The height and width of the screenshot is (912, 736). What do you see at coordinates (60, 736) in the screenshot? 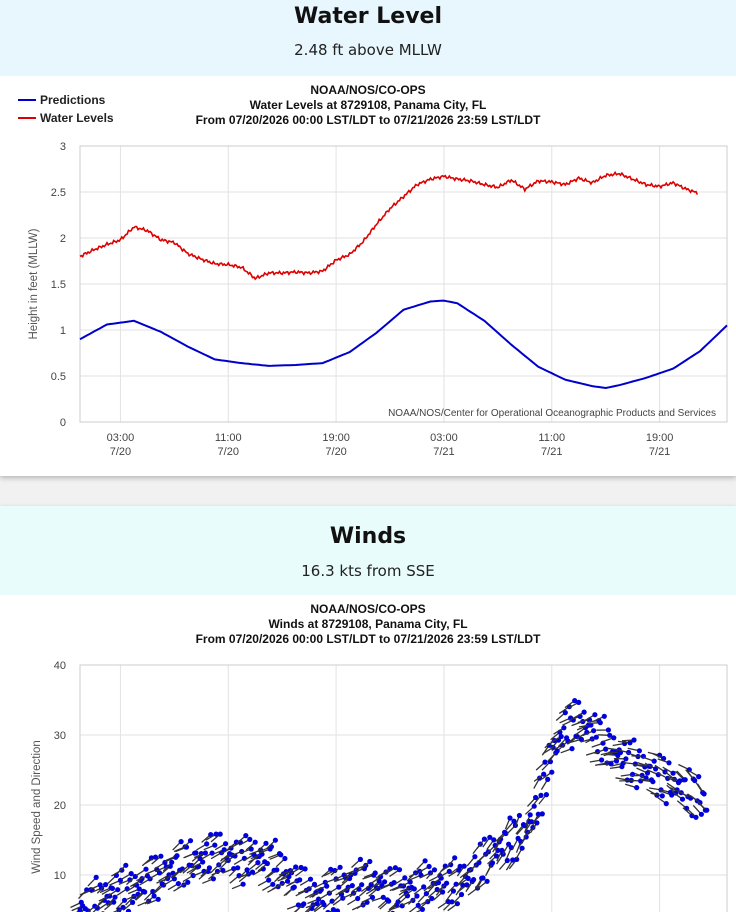
I see `wd-y-tick-label: 30` at bounding box center [60, 736].